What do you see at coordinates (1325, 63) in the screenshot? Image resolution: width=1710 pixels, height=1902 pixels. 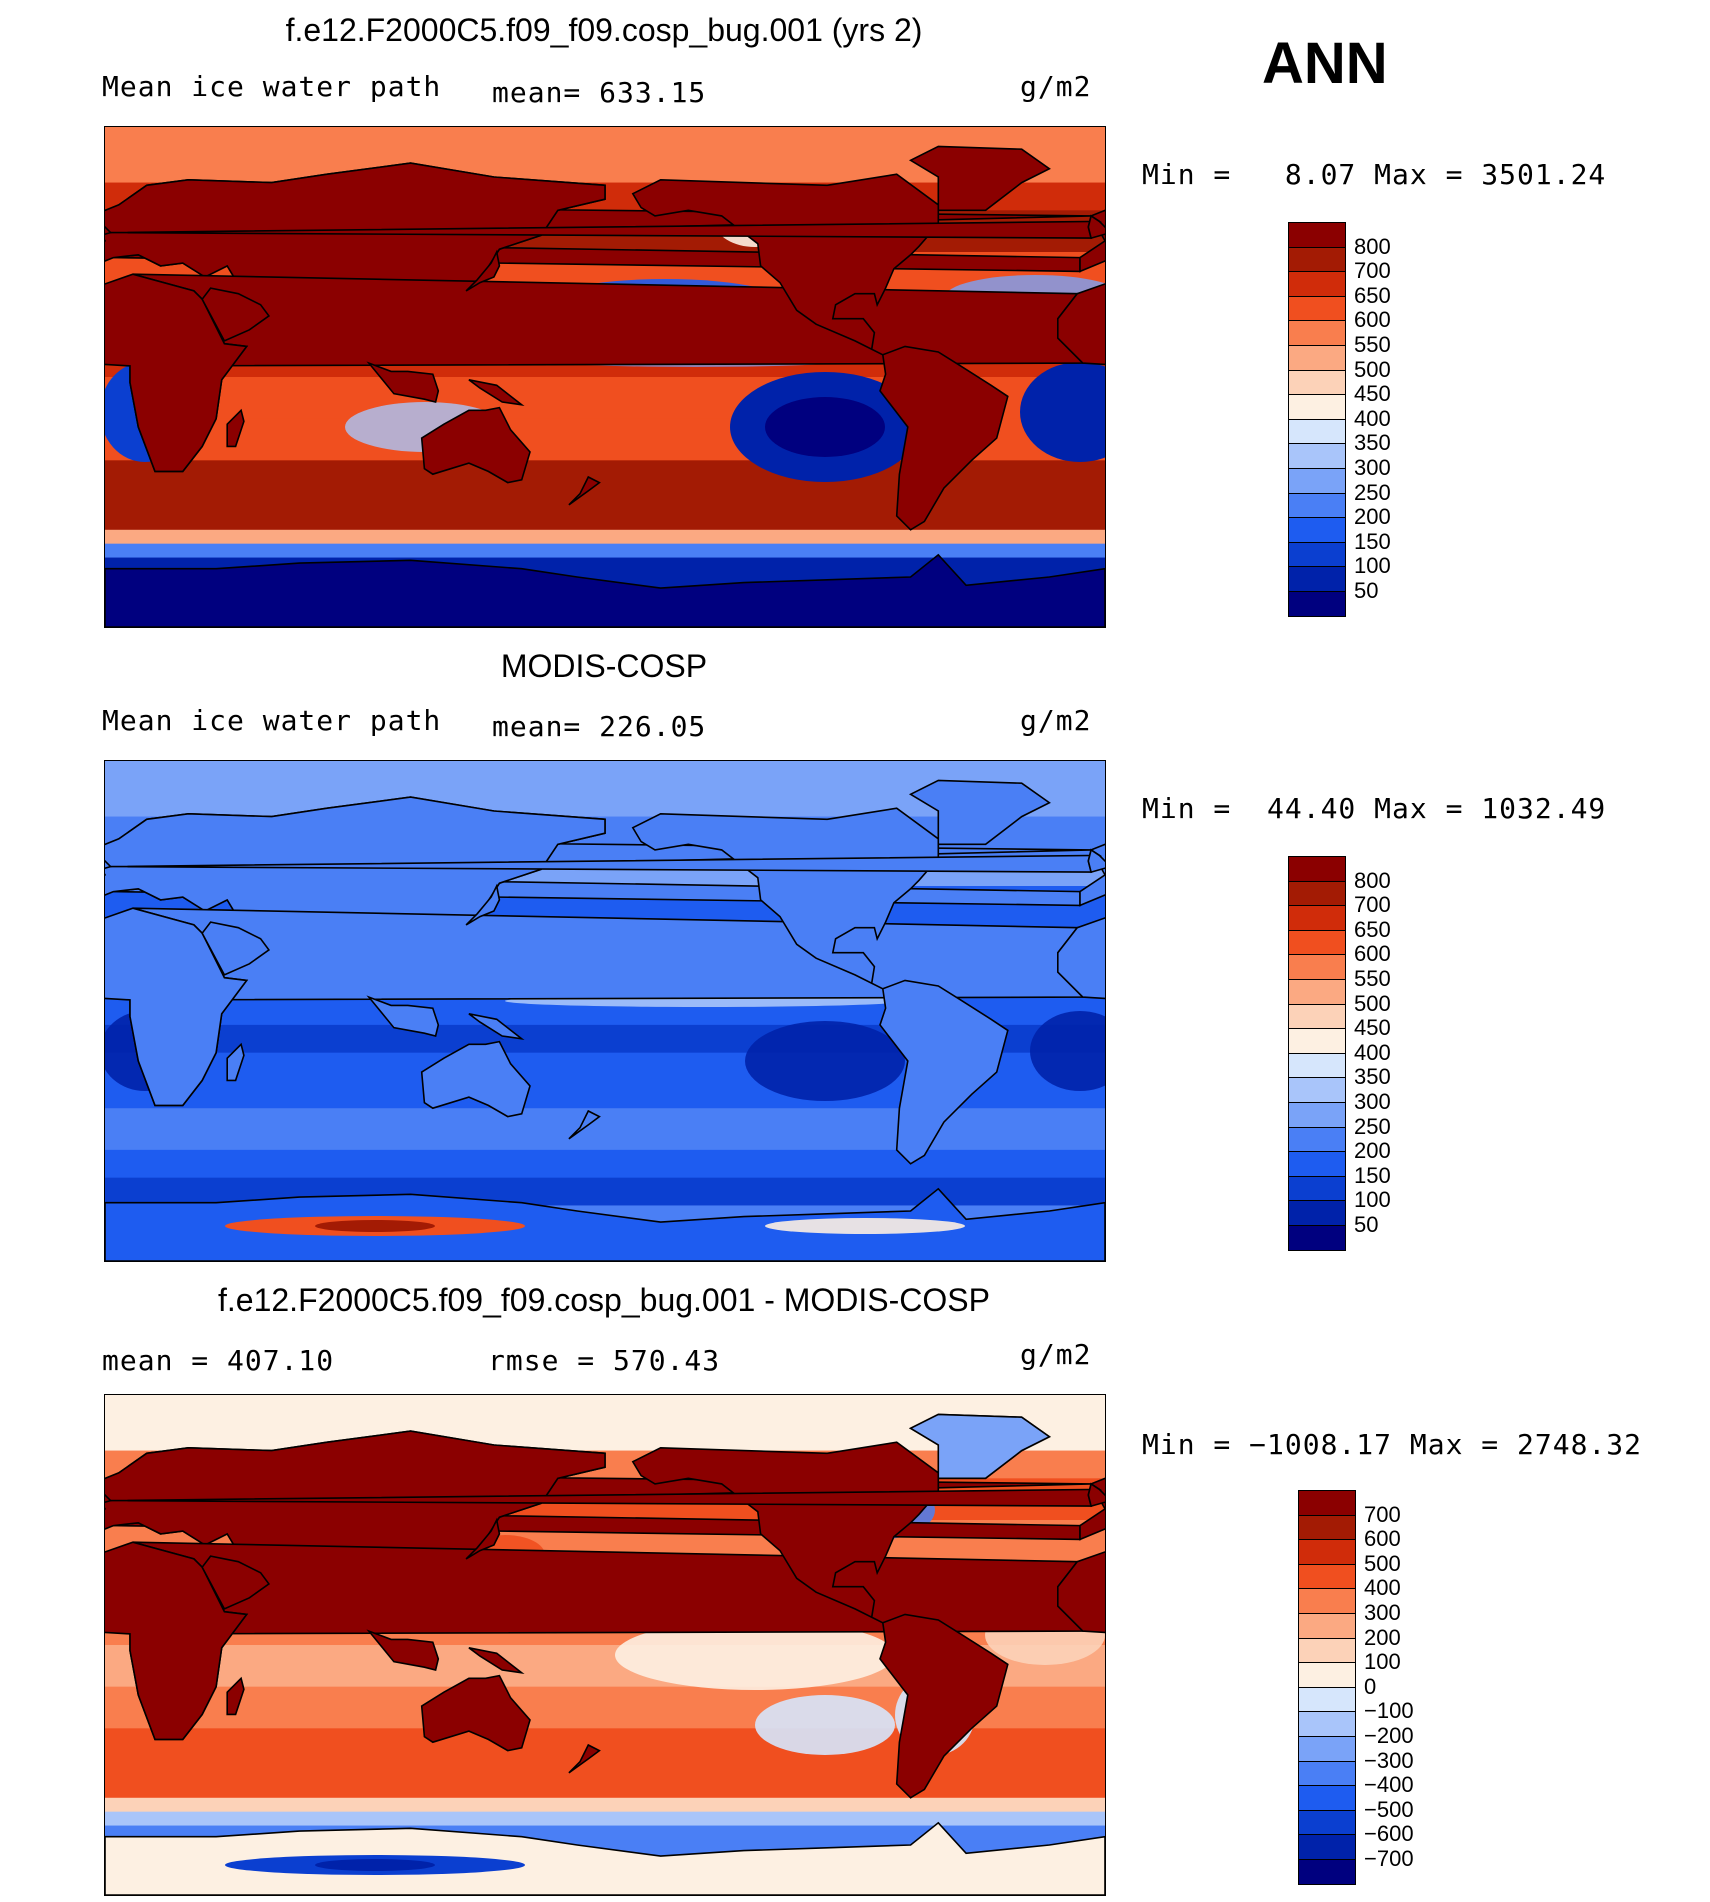 I see `season-label: ANN` at bounding box center [1325, 63].